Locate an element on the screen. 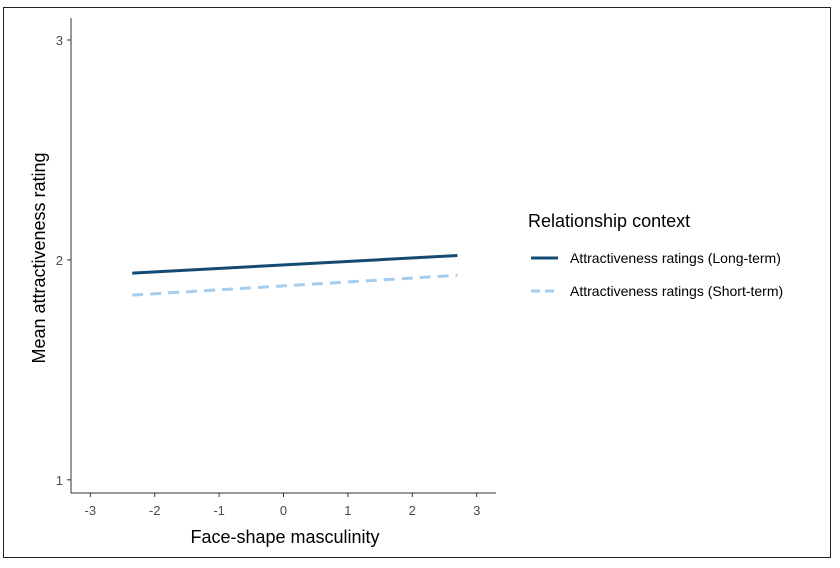 The height and width of the screenshot is (568, 840). x-tick-label: 2 is located at coordinates (412, 510).